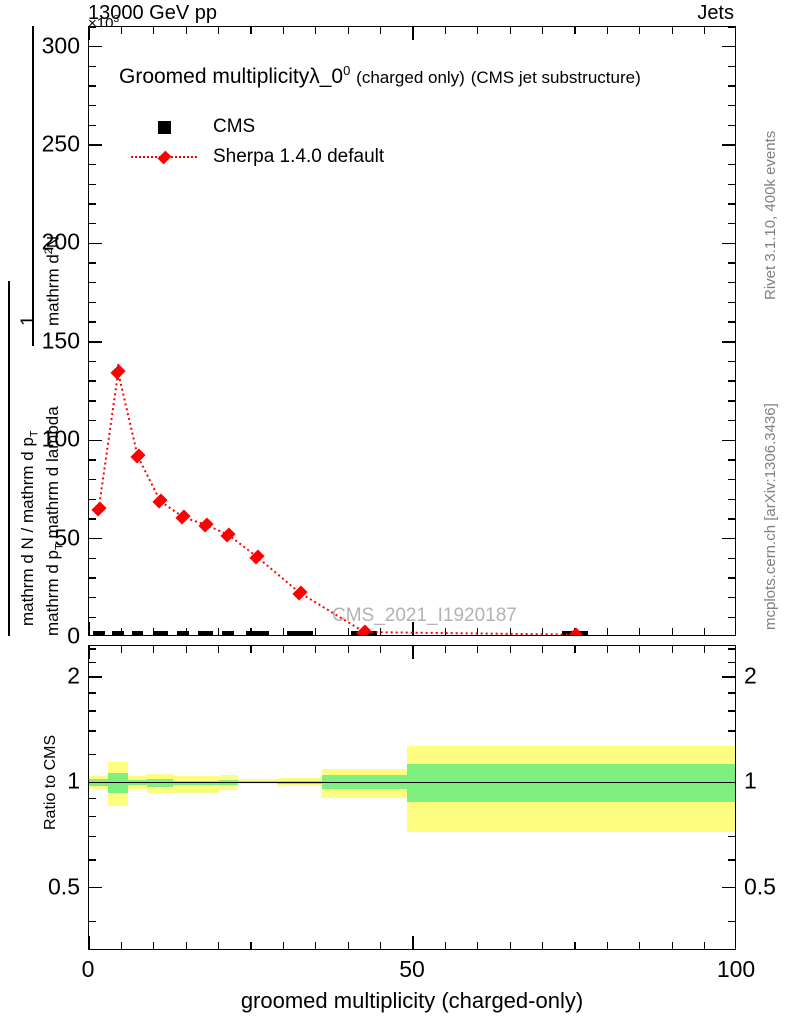 Image resolution: width=786 pixels, height=1024 pixels. I want to click on ytick-label-ratio-right: 2, so click(750, 675).